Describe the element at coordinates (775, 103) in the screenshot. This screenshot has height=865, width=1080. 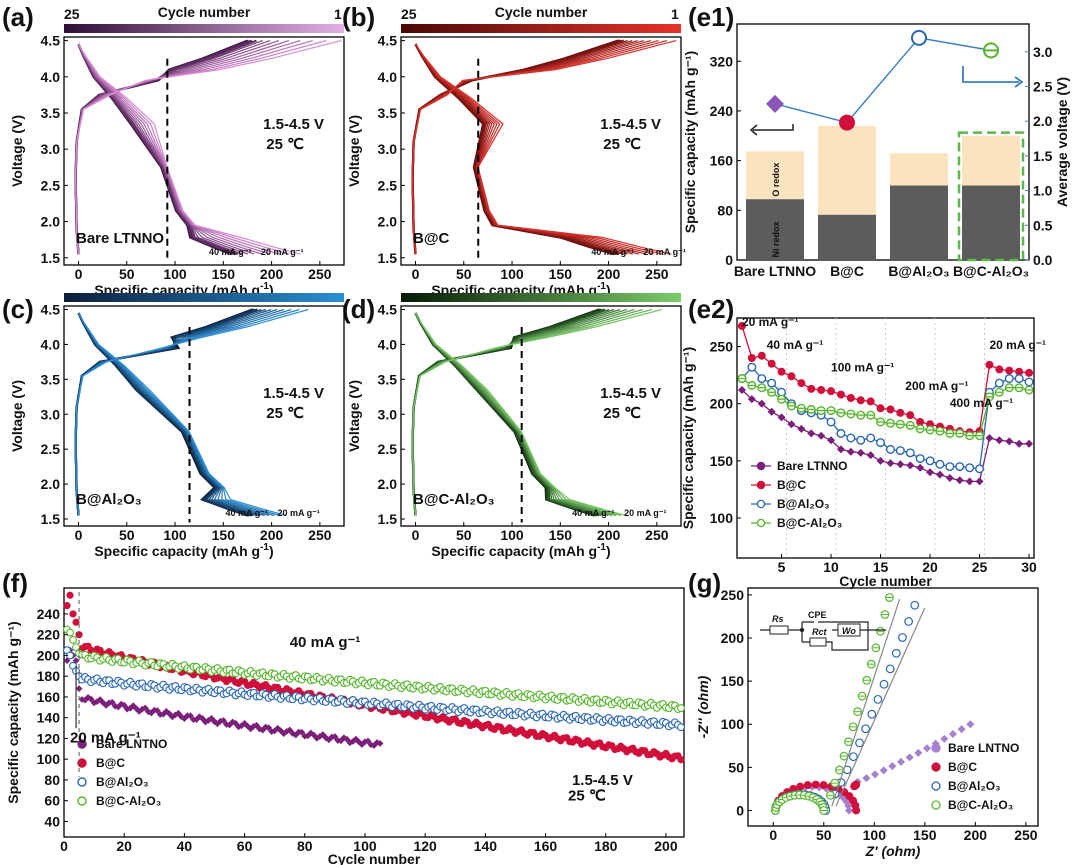
I see `voltage-marker` at that location.